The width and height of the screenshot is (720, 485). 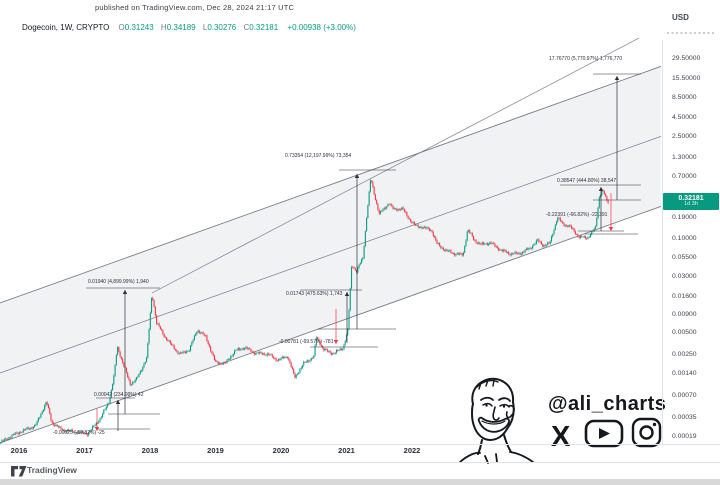 What do you see at coordinates (321, 27) in the screenshot?
I see `price-change: +0.00938 (+3.00%)` at bounding box center [321, 27].